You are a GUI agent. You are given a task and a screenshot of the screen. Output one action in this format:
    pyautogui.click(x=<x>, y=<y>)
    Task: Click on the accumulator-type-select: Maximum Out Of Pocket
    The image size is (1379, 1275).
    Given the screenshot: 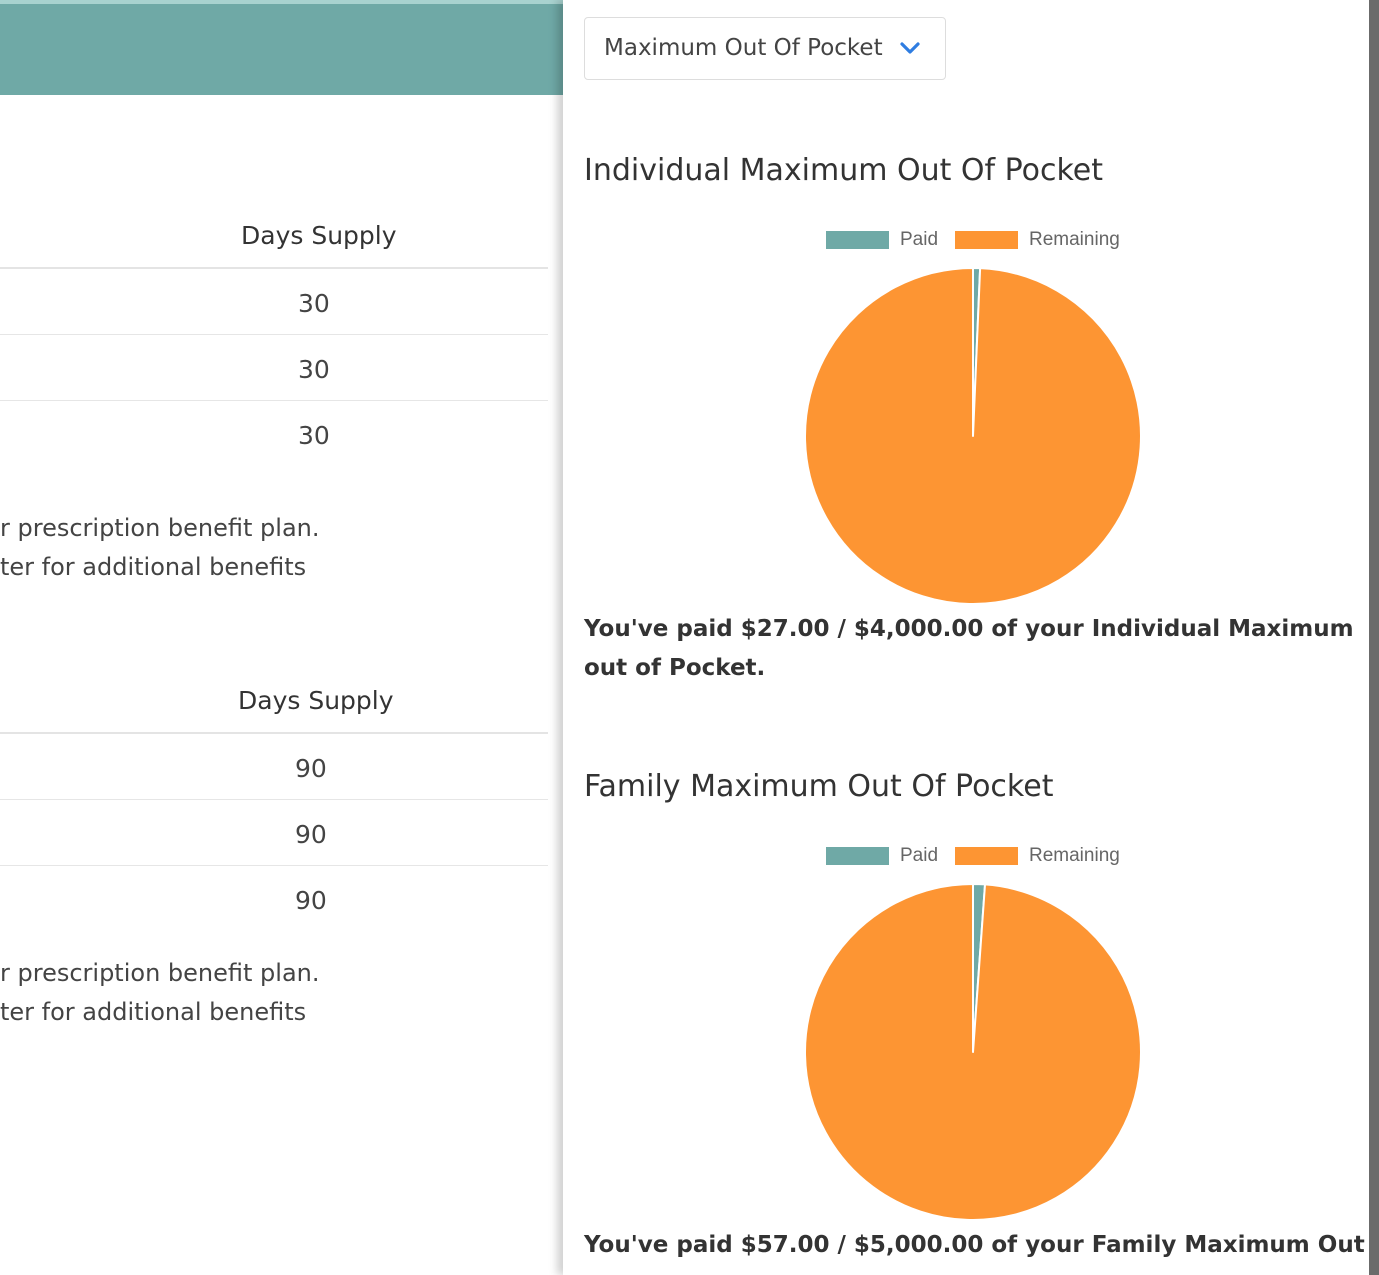 What is the action you would take?
    pyautogui.click(x=765, y=48)
    